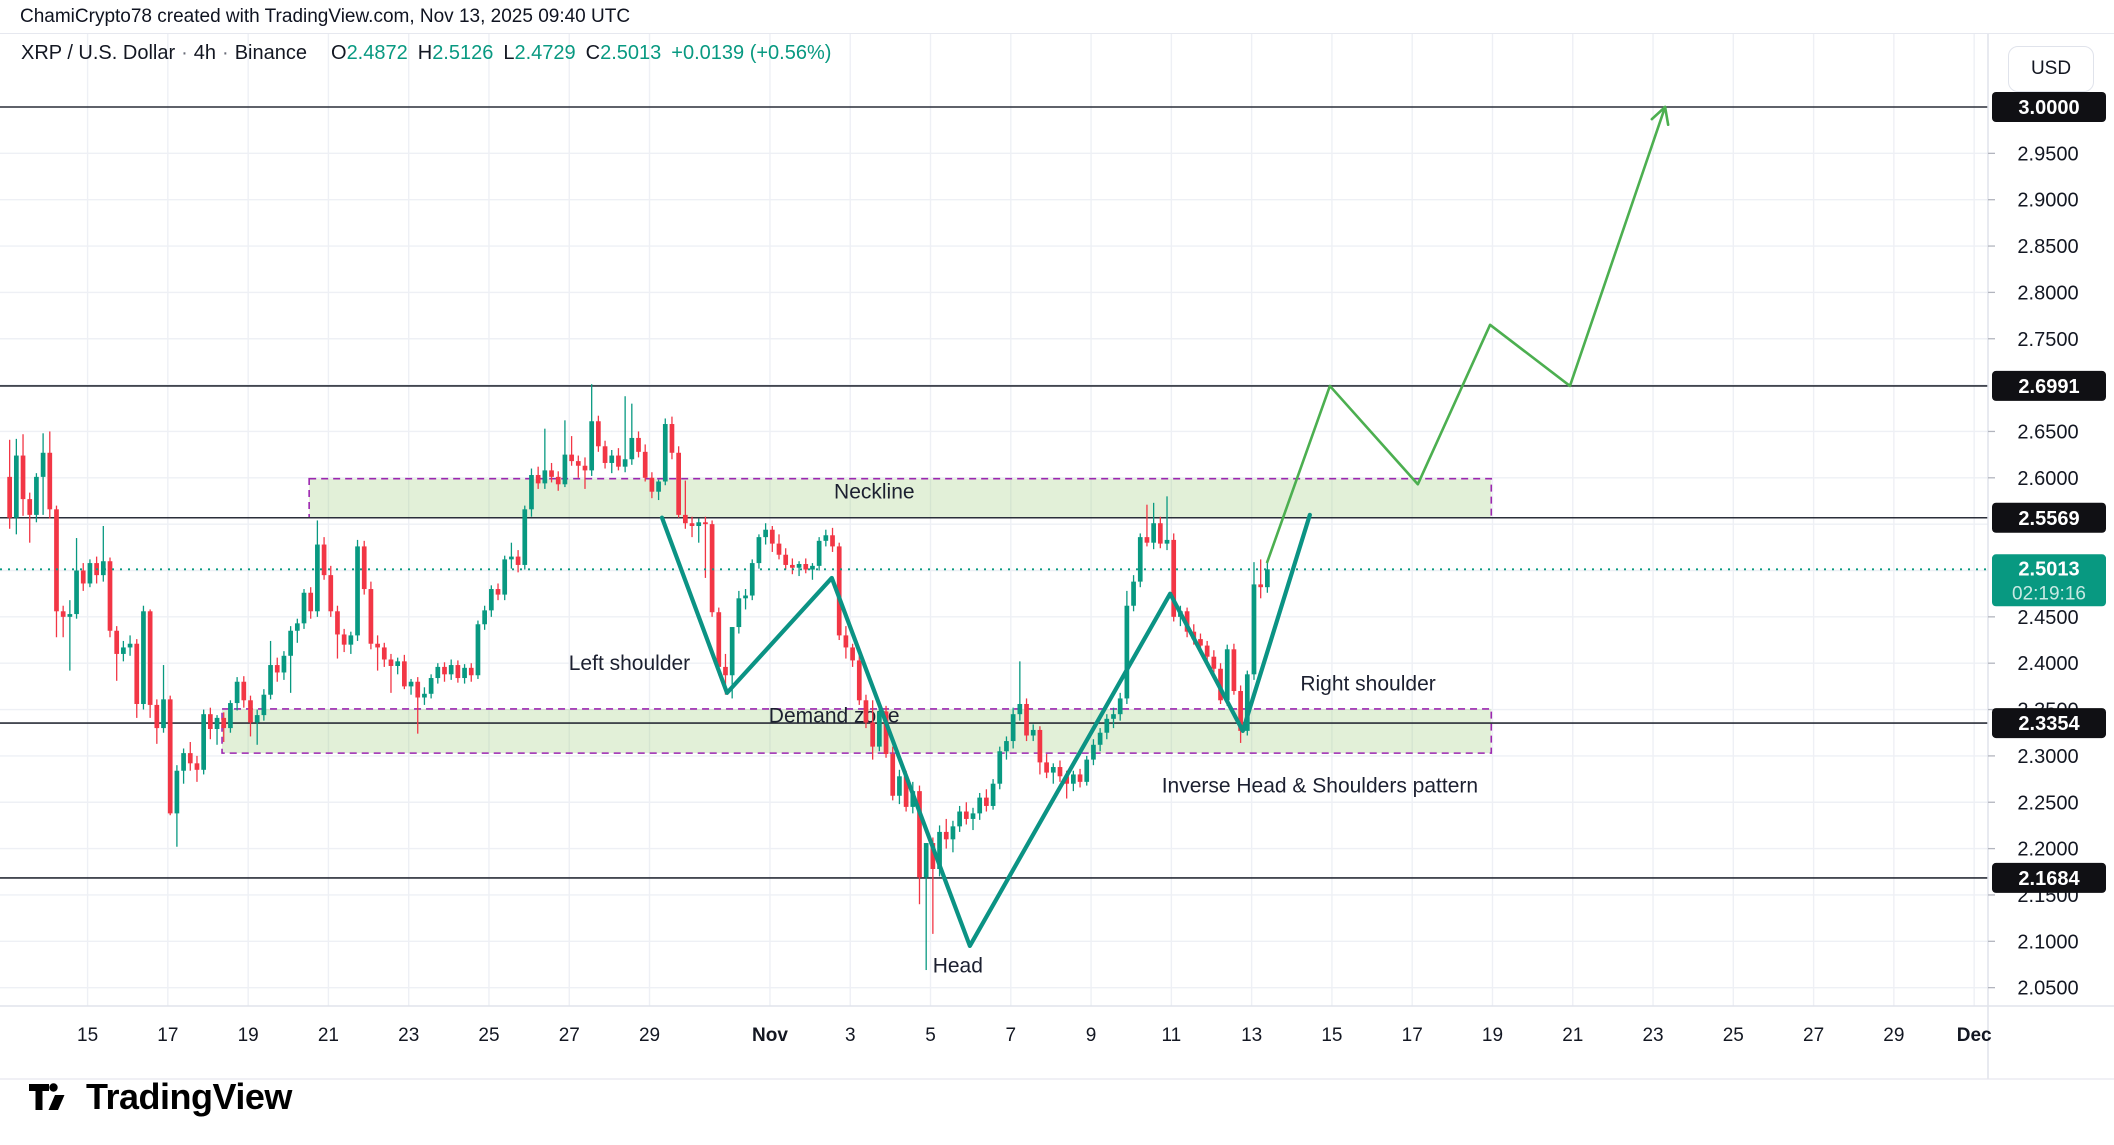 This screenshot has height=1145, width=2114. Describe the element at coordinates (2049, 107) in the screenshot. I see `price-level-badge: 3.0000` at that location.